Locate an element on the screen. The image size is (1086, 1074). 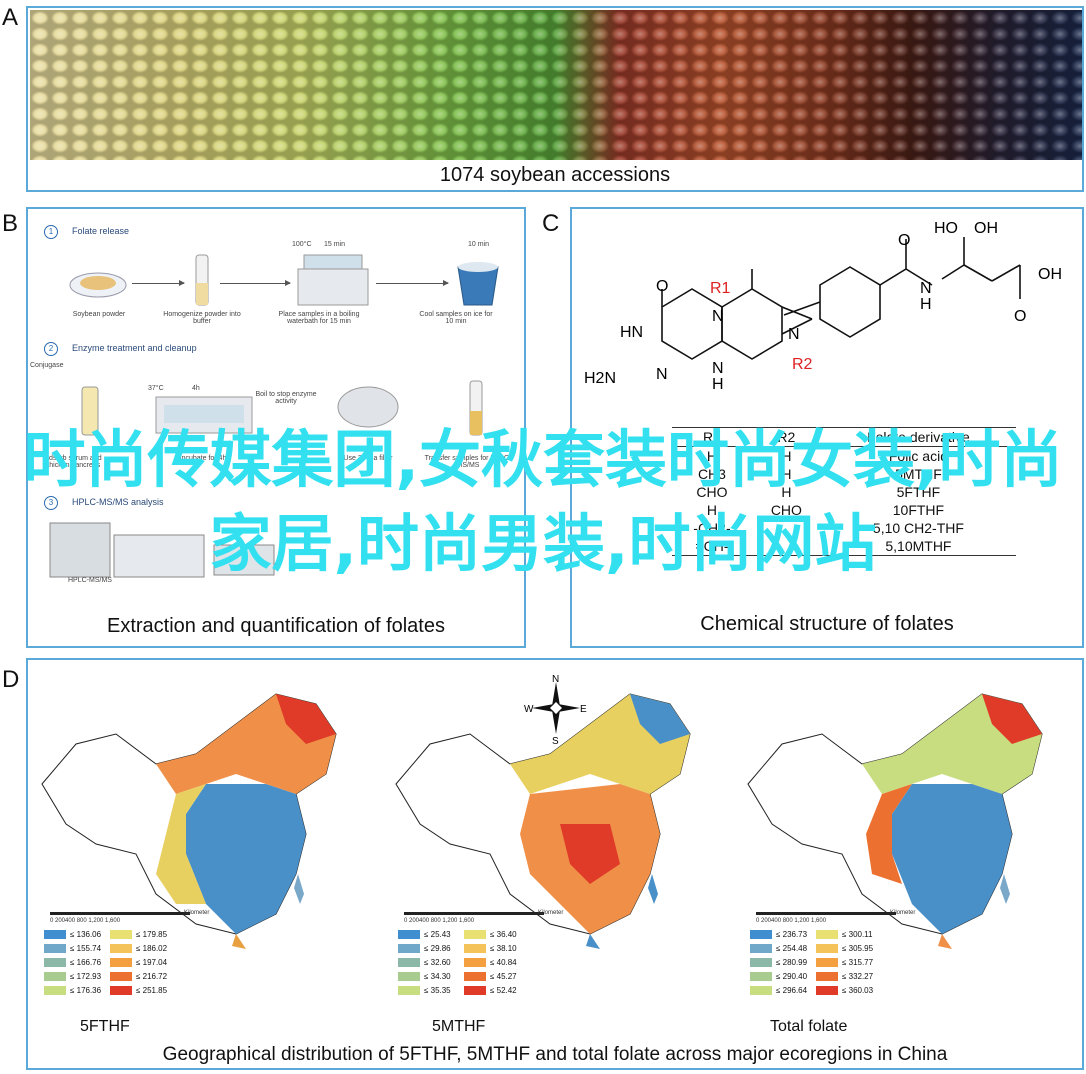
legend-item: ≤ 197.04 is located at coordinates (138, 965).